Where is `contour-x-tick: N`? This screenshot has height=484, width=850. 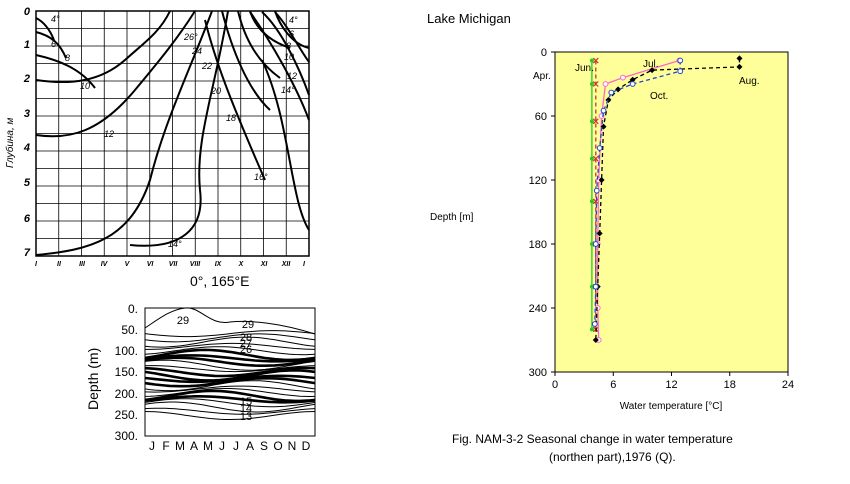 contour-x-tick: N is located at coordinates (292, 446).